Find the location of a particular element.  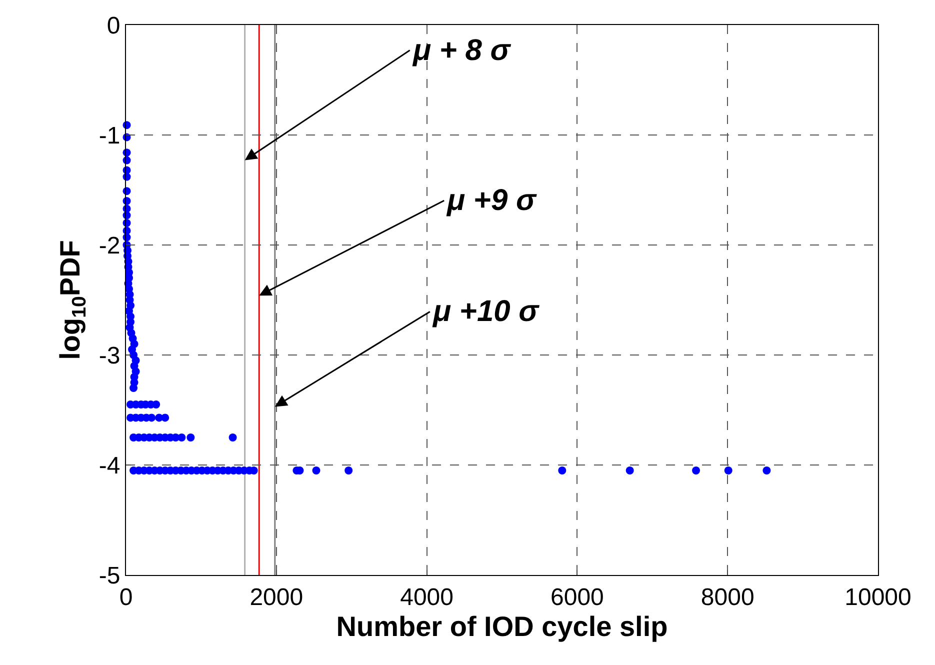

annotation: μ +9 σ is located at coordinates (491, 200).